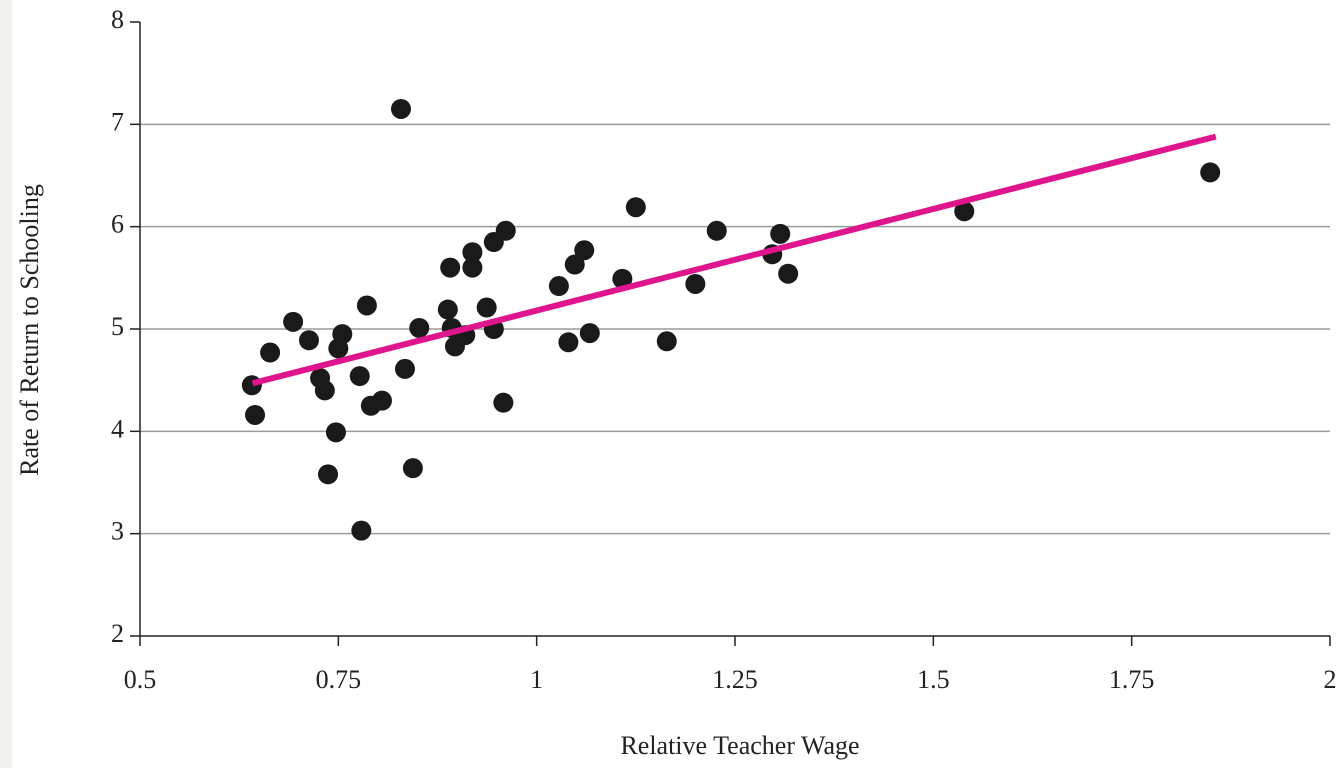 The height and width of the screenshot is (768, 1342). What do you see at coordinates (735, 679) in the screenshot?
I see `x-tick-label: 1.25` at bounding box center [735, 679].